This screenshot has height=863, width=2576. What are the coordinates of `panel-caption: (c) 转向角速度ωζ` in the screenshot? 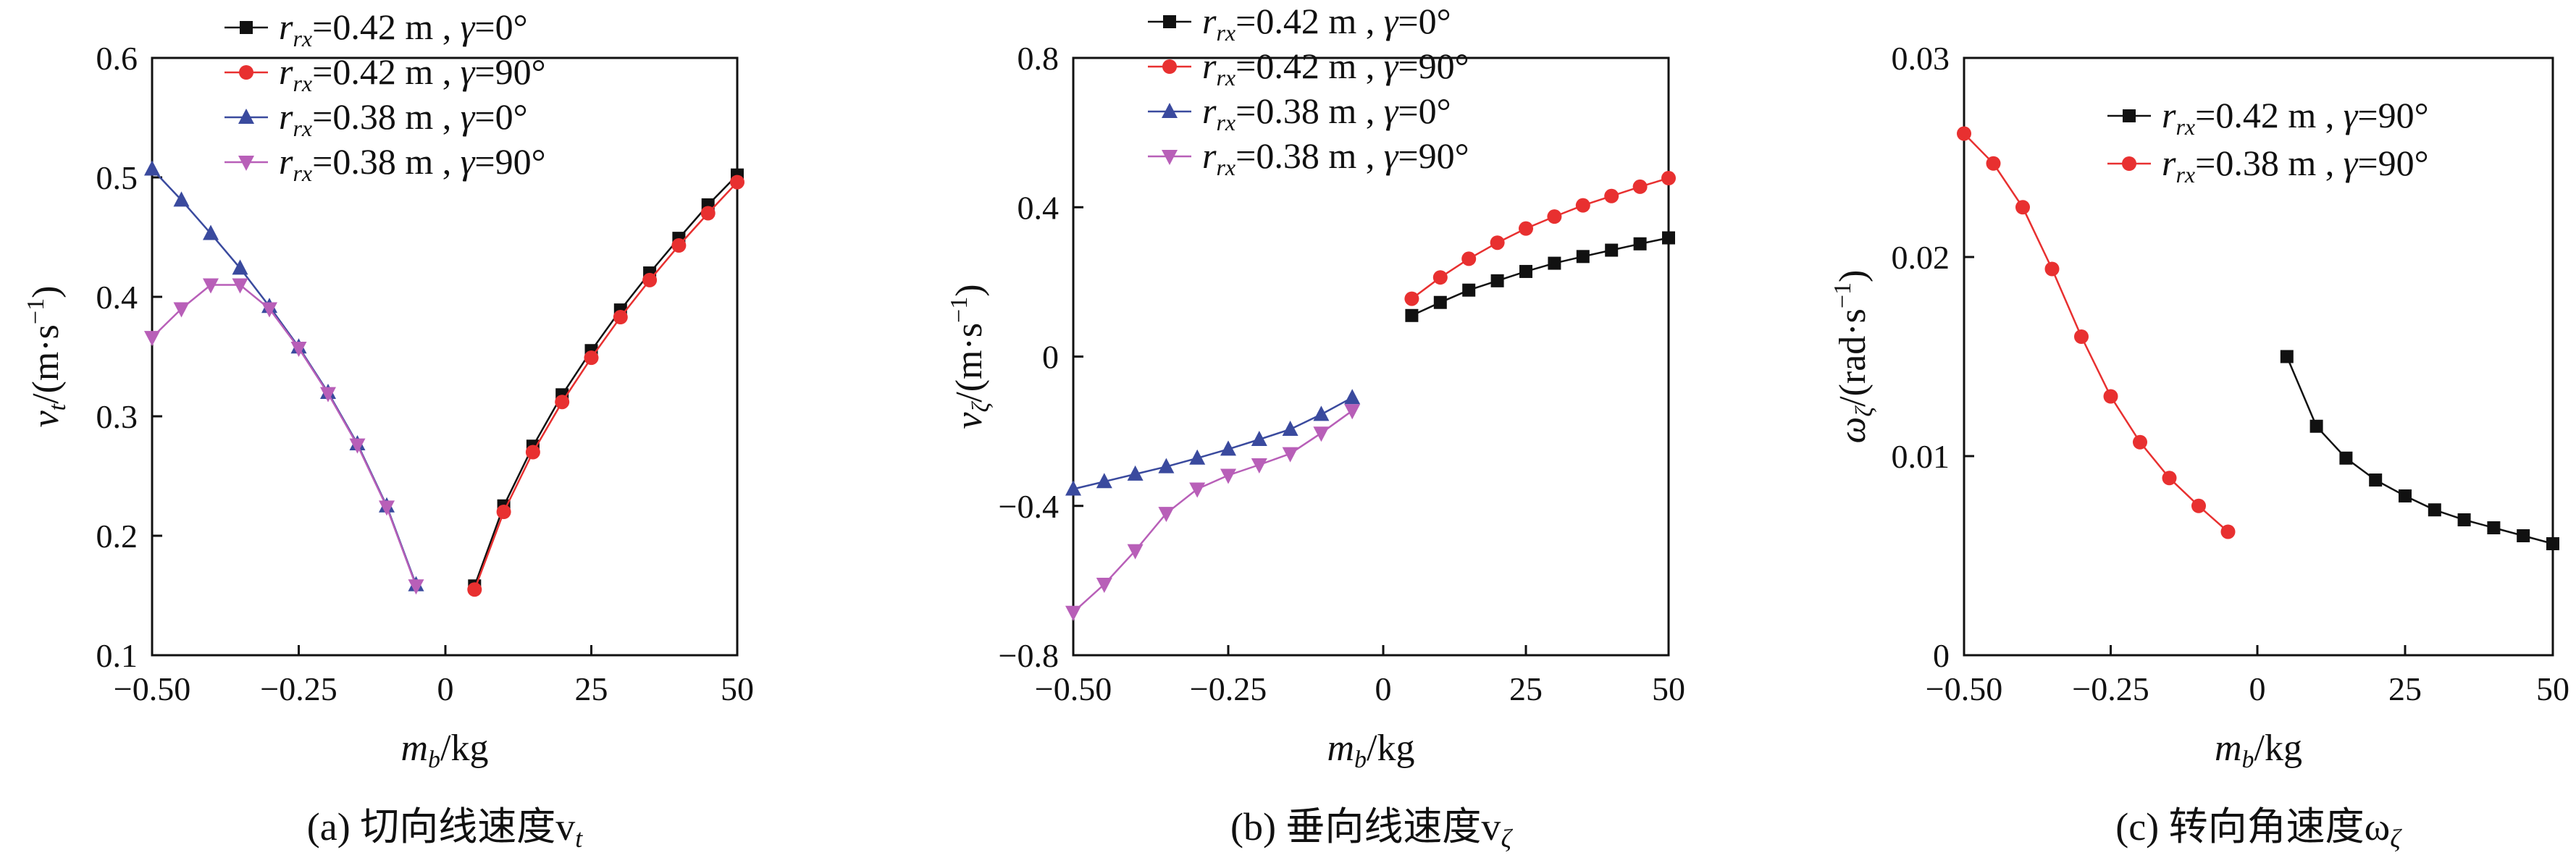 It's located at (2258, 829).